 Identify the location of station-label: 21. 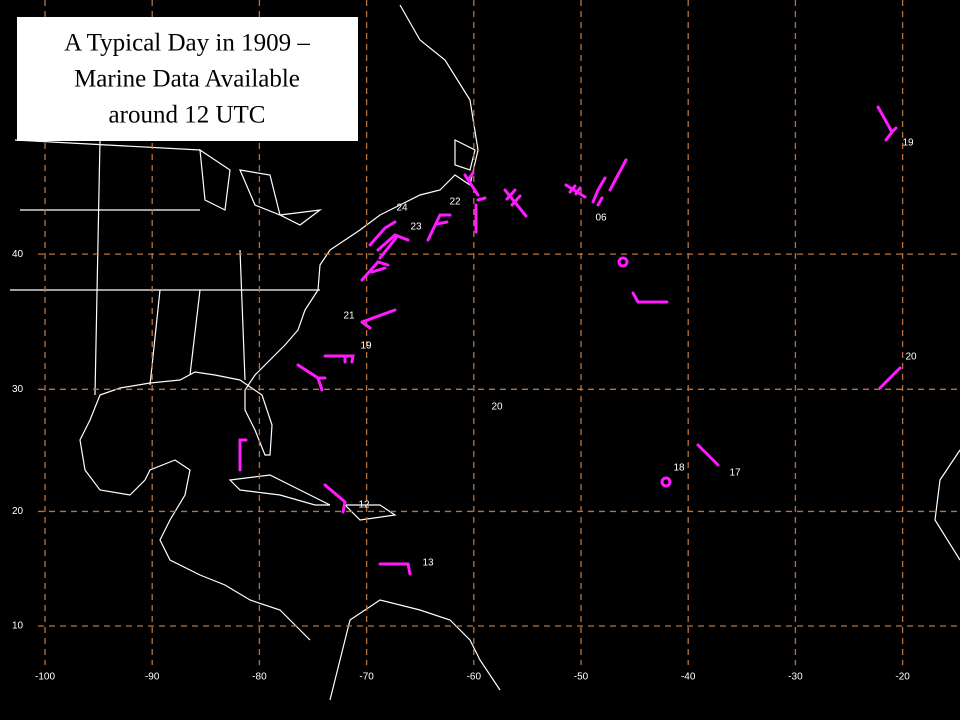
(349, 316).